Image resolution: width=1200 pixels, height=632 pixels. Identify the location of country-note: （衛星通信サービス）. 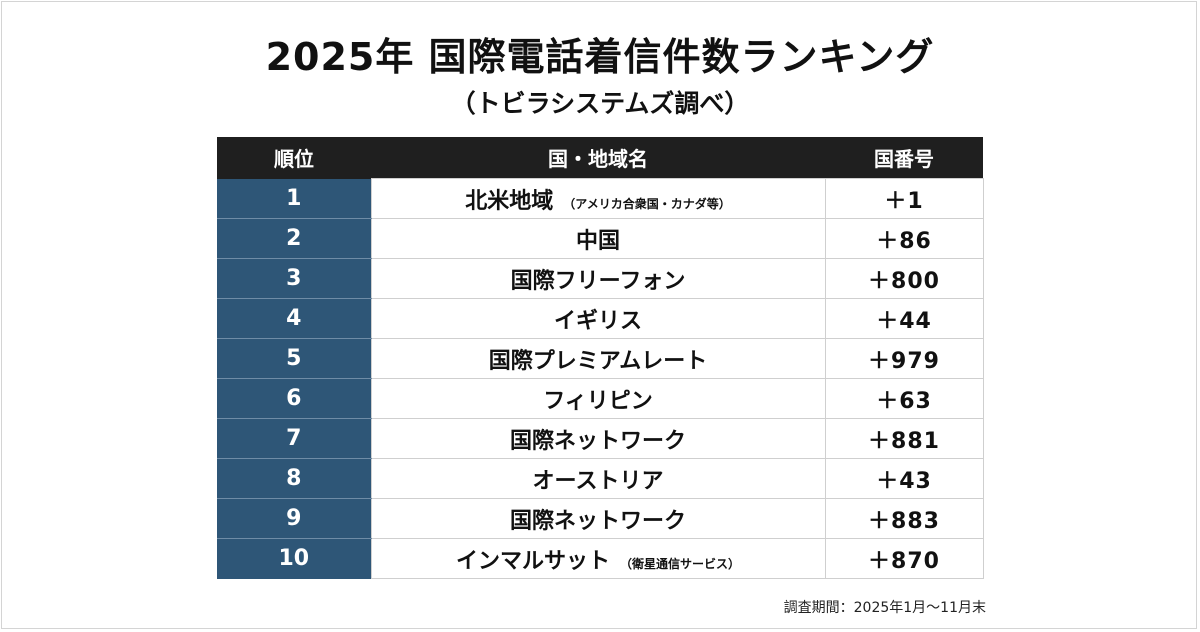
(680, 563).